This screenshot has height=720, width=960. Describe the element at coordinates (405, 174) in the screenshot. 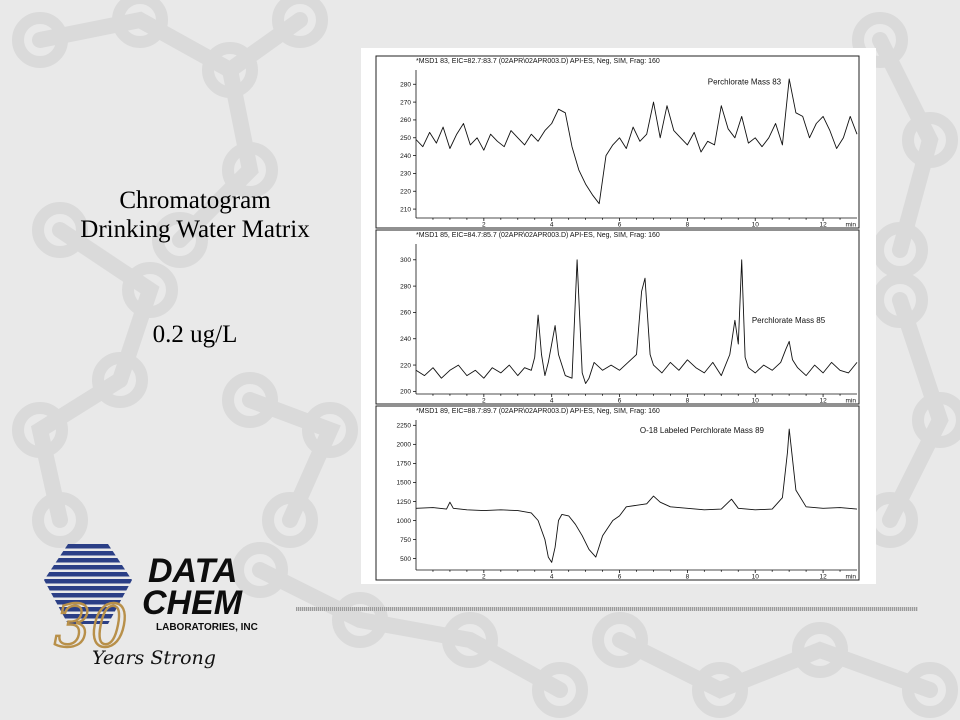

I see `y-tick-label: 230` at that location.